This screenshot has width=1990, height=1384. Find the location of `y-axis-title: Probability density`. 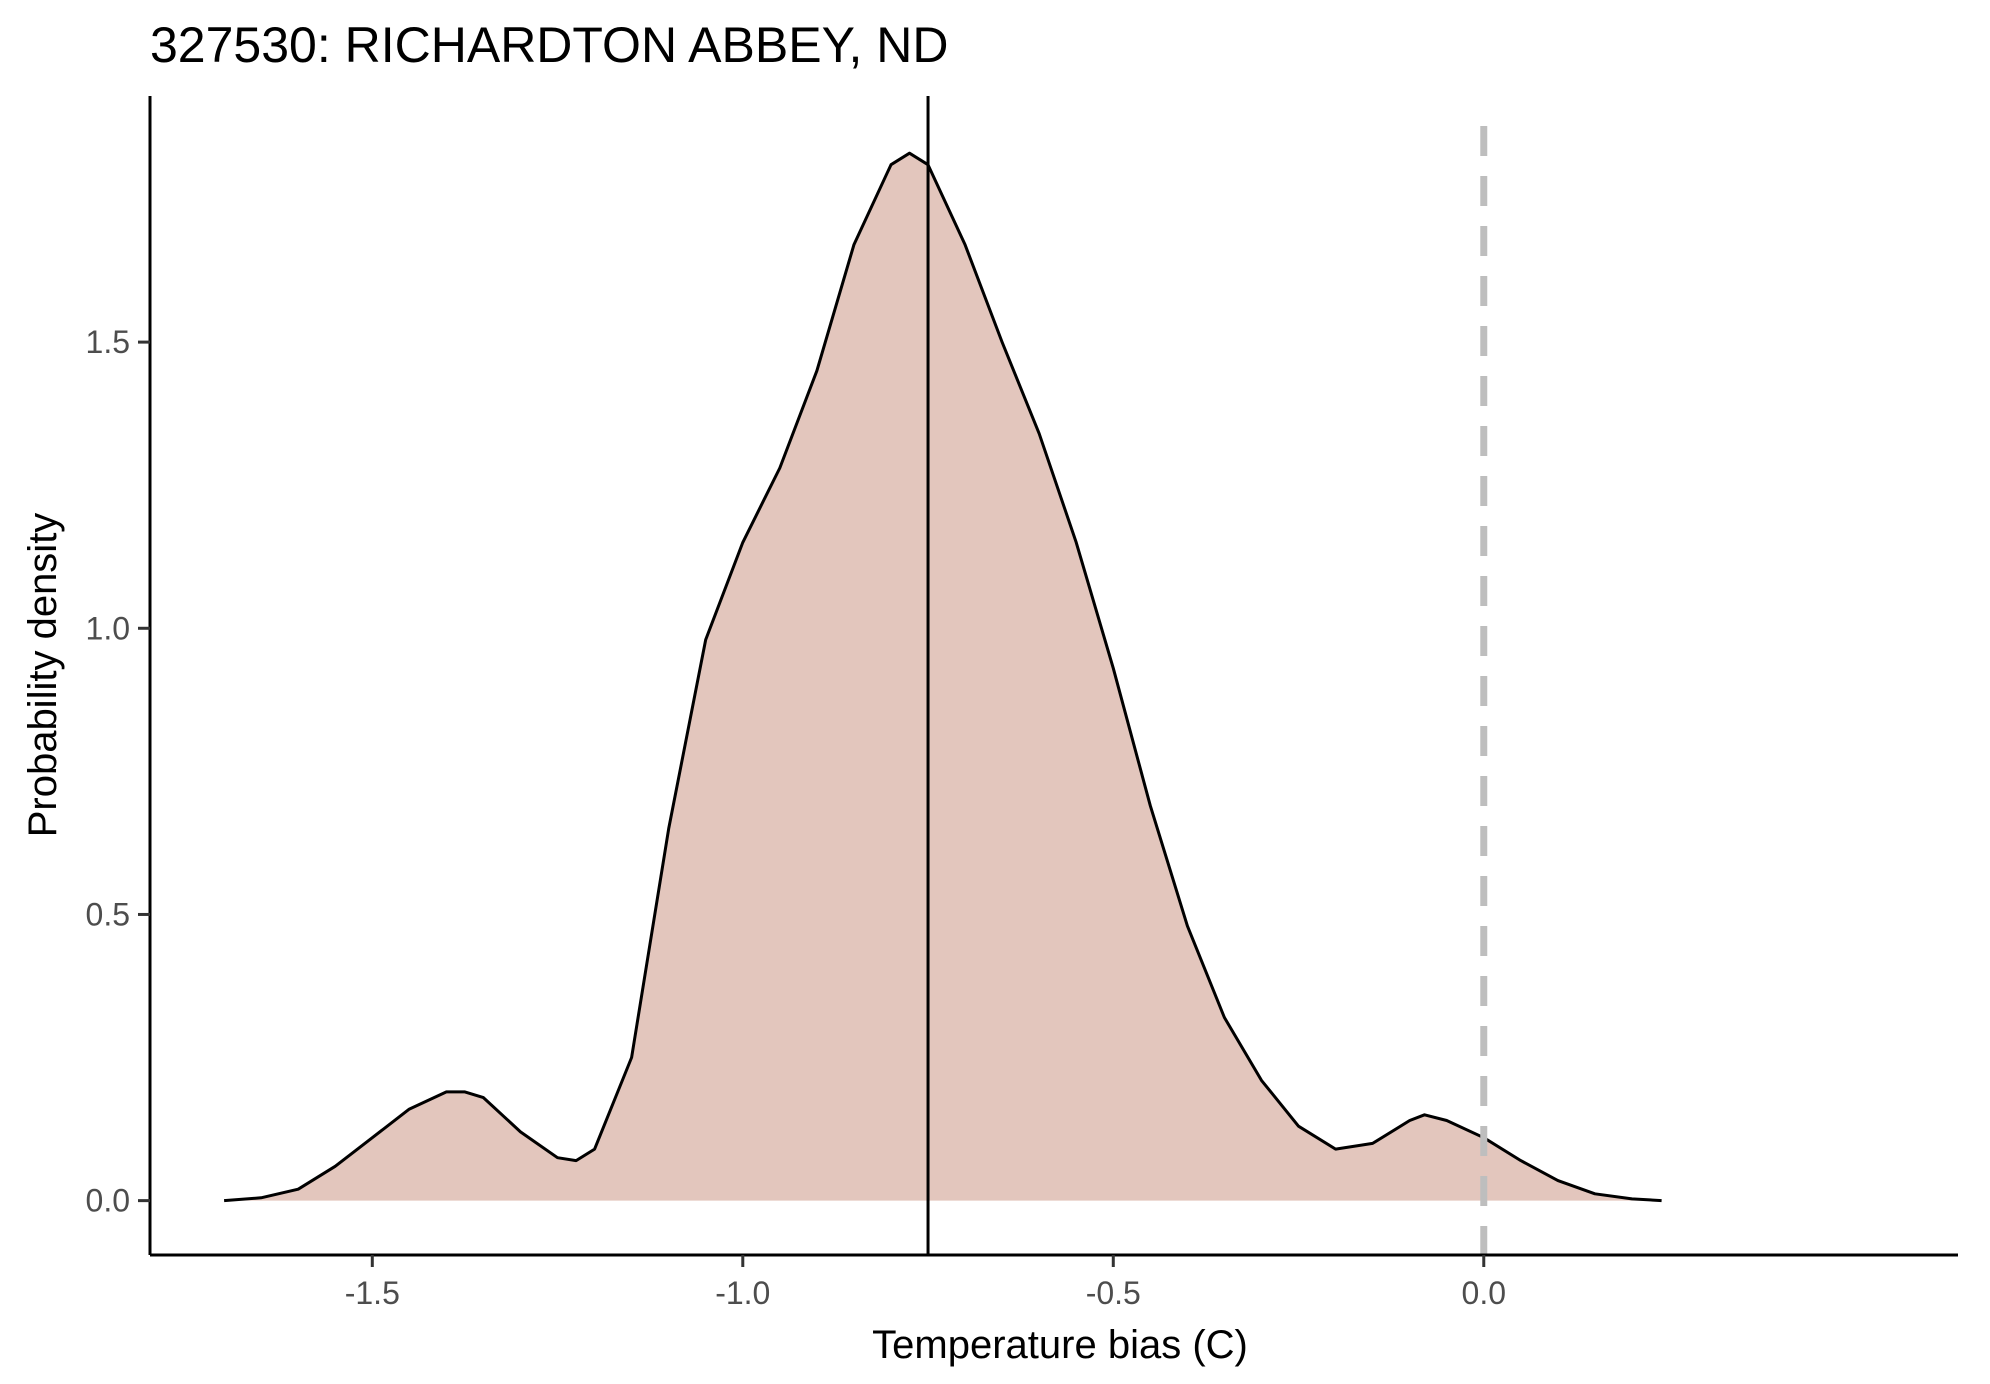

y-axis-title: Probability density is located at coordinates (43, 675).